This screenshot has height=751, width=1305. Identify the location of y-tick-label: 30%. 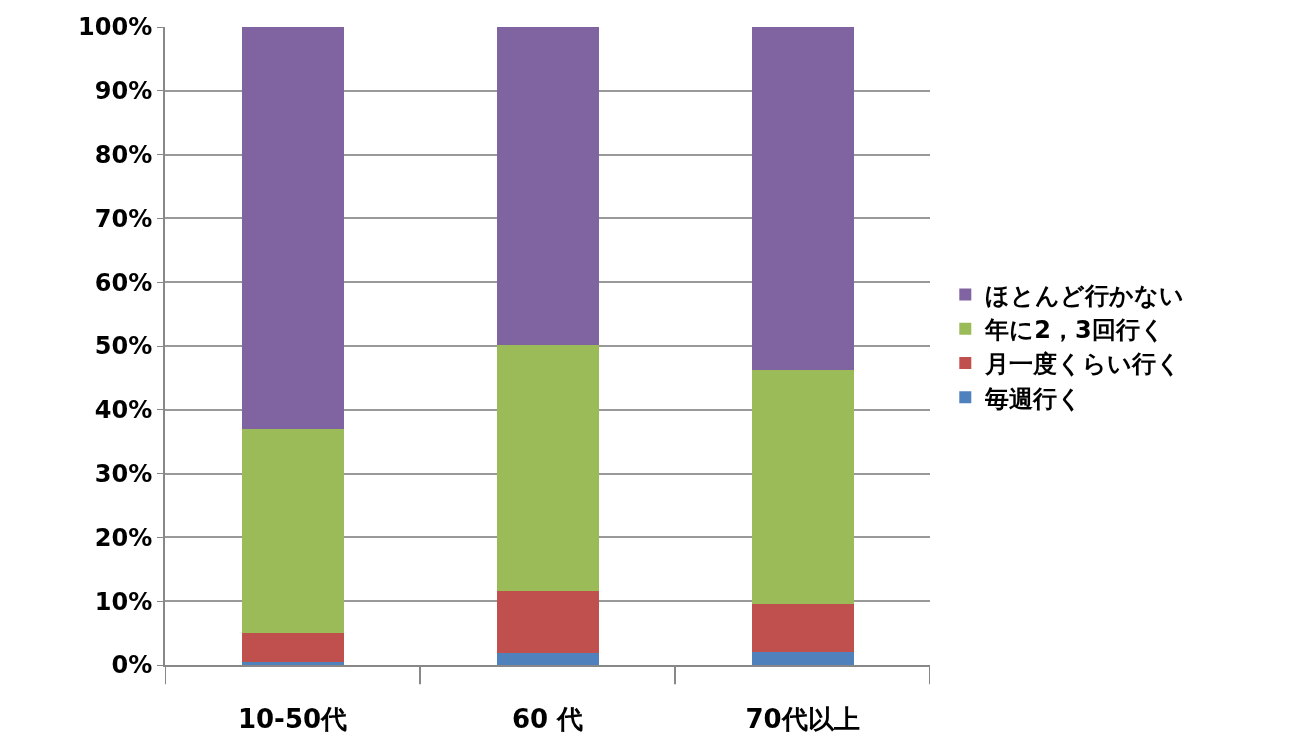
(123, 474).